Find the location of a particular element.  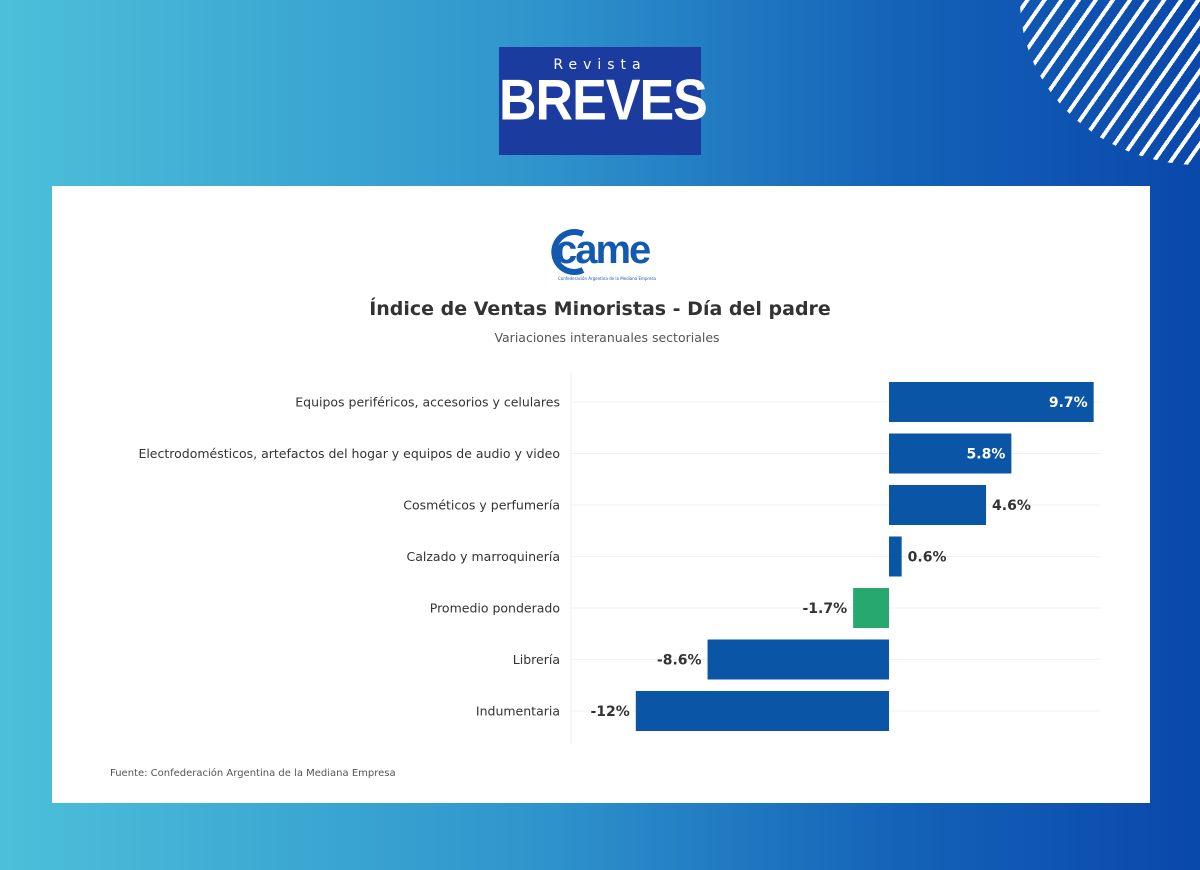

came-c-icon is located at coordinates (568, 252).